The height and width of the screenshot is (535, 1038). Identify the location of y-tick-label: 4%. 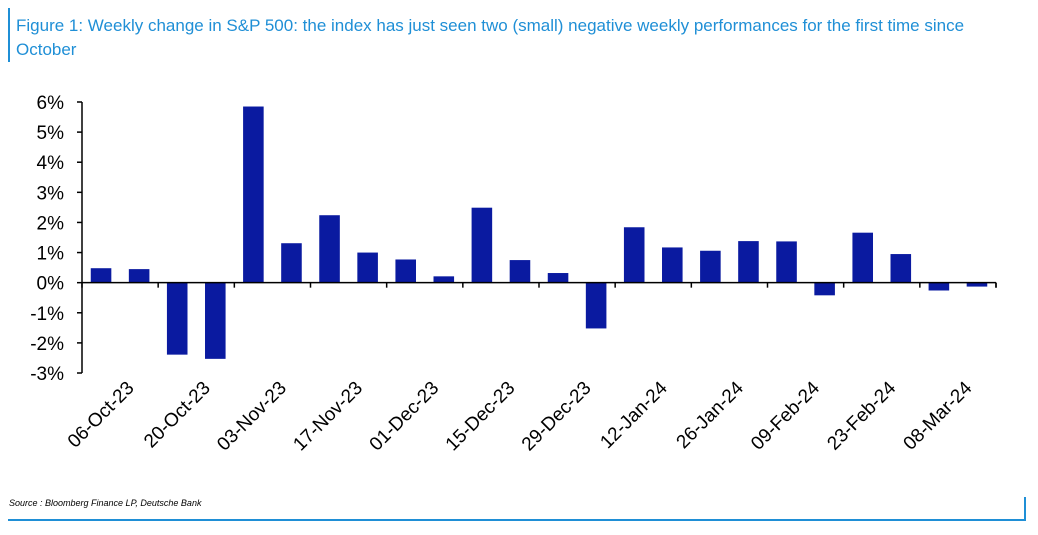
(51, 163).